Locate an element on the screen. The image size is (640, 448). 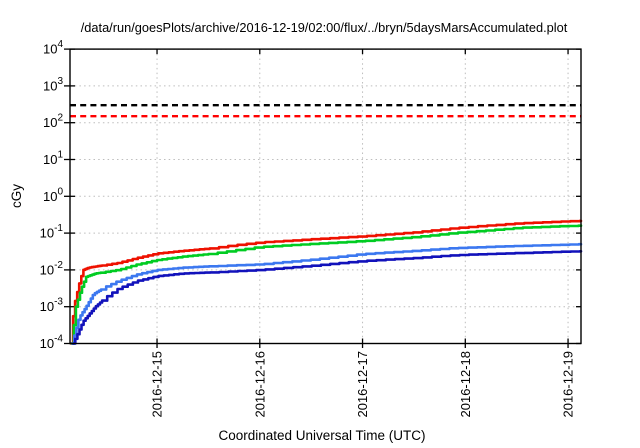
y-tick-label: 10³ is located at coordinates (53, 85).